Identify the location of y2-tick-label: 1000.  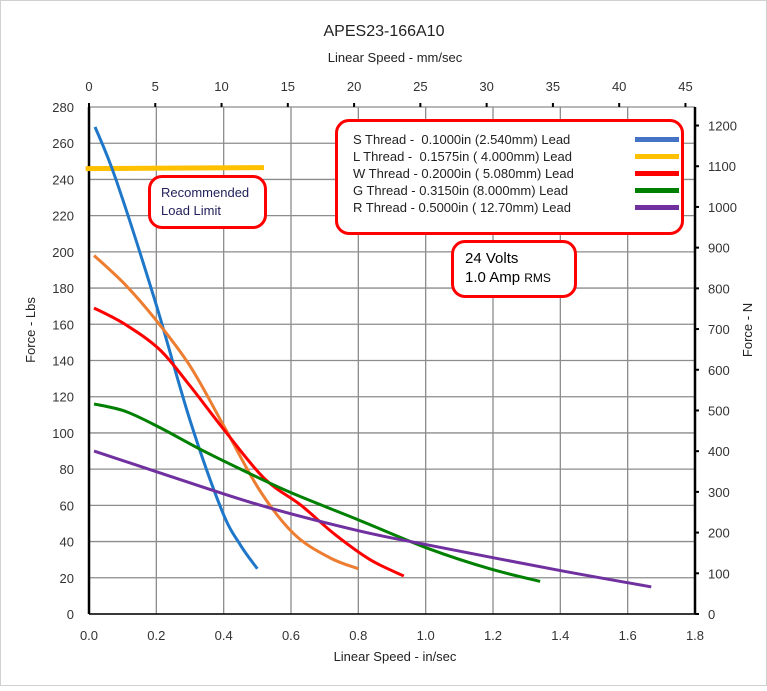
(722, 207).